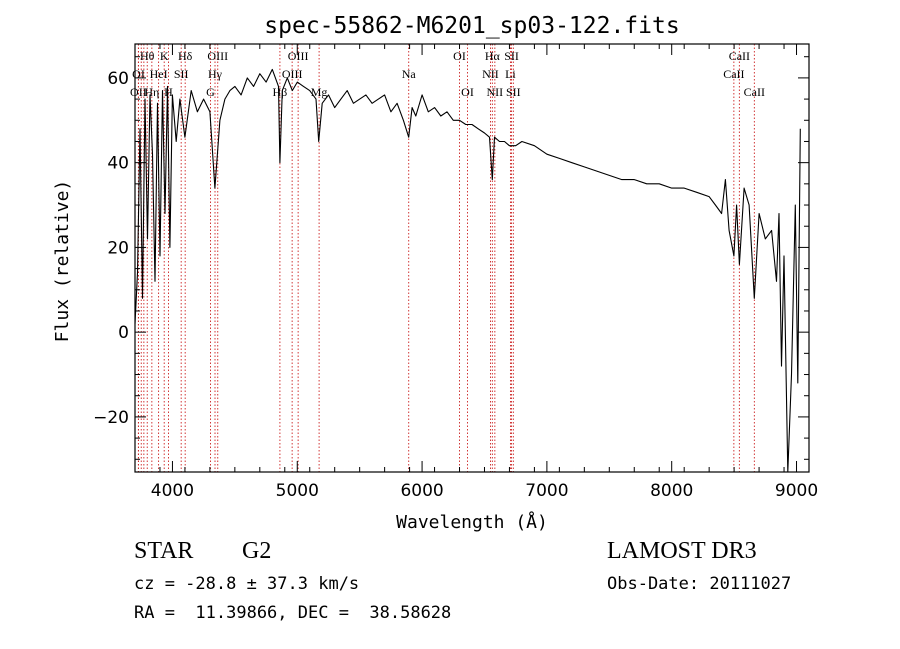 The height and width of the screenshot is (649, 900). I want to click on annotation-label-13: OIII, so click(292, 74).